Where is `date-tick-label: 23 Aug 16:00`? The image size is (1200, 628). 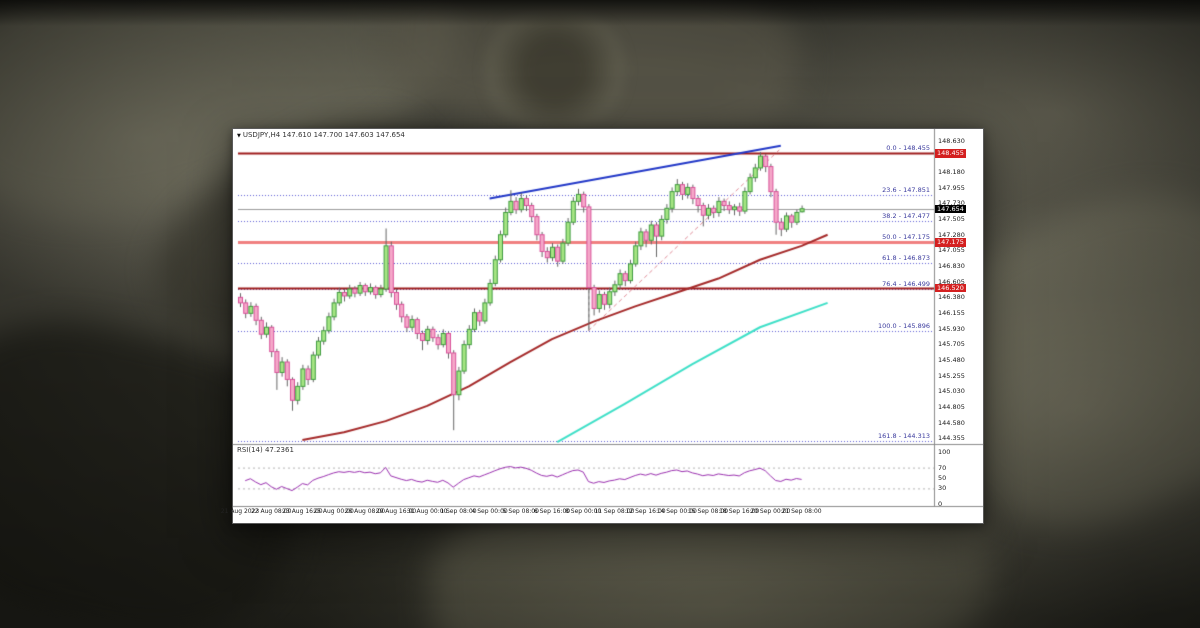 date-tick-label: 23 Aug 16:00 is located at coordinates (302, 511).